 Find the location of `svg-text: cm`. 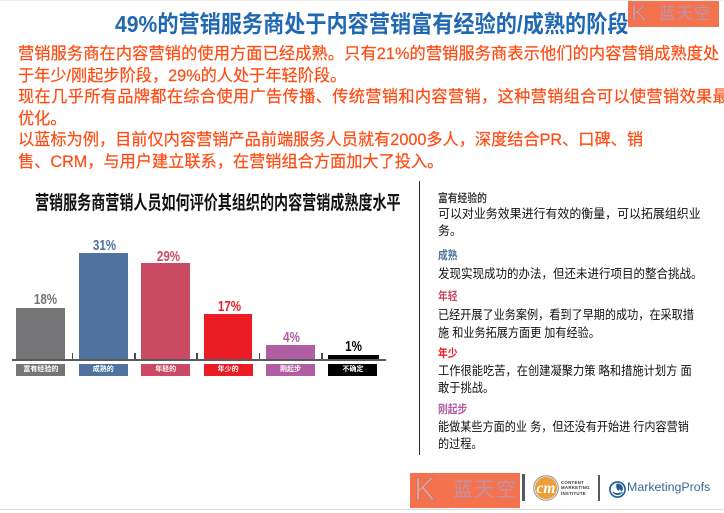

svg-text: cm is located at coordinates (546, 488).